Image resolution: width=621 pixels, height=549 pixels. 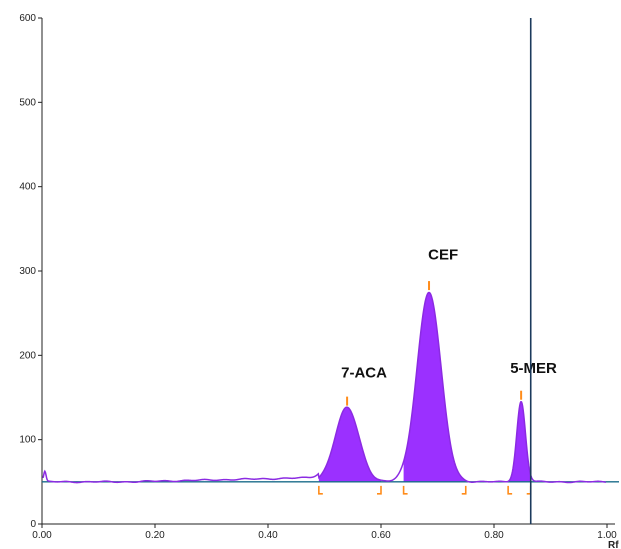 I want to click on peaks-layer, so click(x=425, y=388).